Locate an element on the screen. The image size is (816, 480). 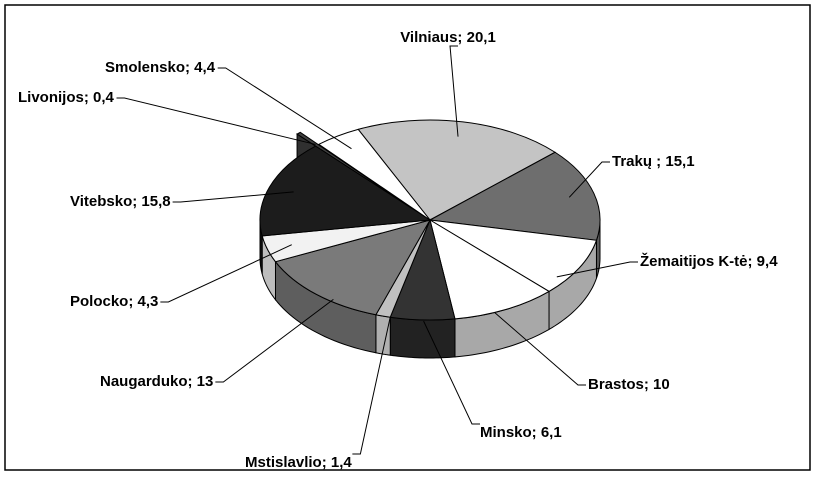
data-label: Trakų ; 15,1 is located at coordinates (653, 161).